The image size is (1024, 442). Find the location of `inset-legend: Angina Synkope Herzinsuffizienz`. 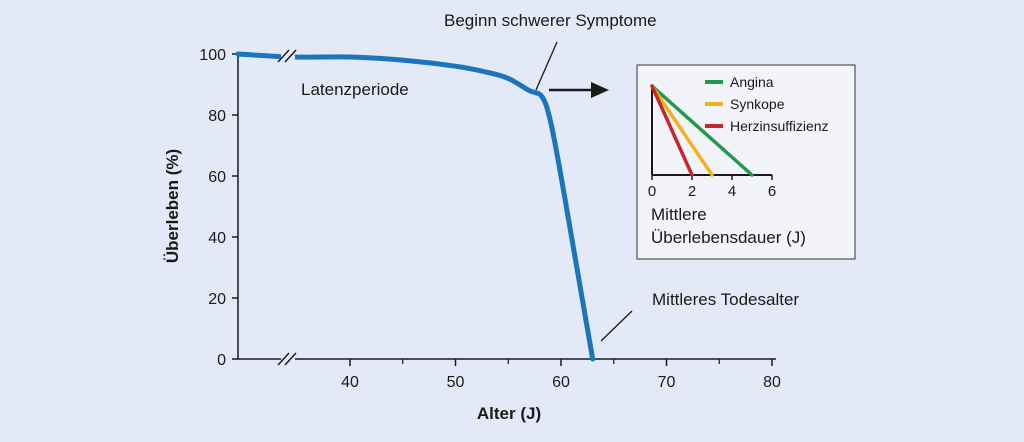

inset-legend: Angina Synkope Herzinsuffizienz is located at coordinates (767, 104).